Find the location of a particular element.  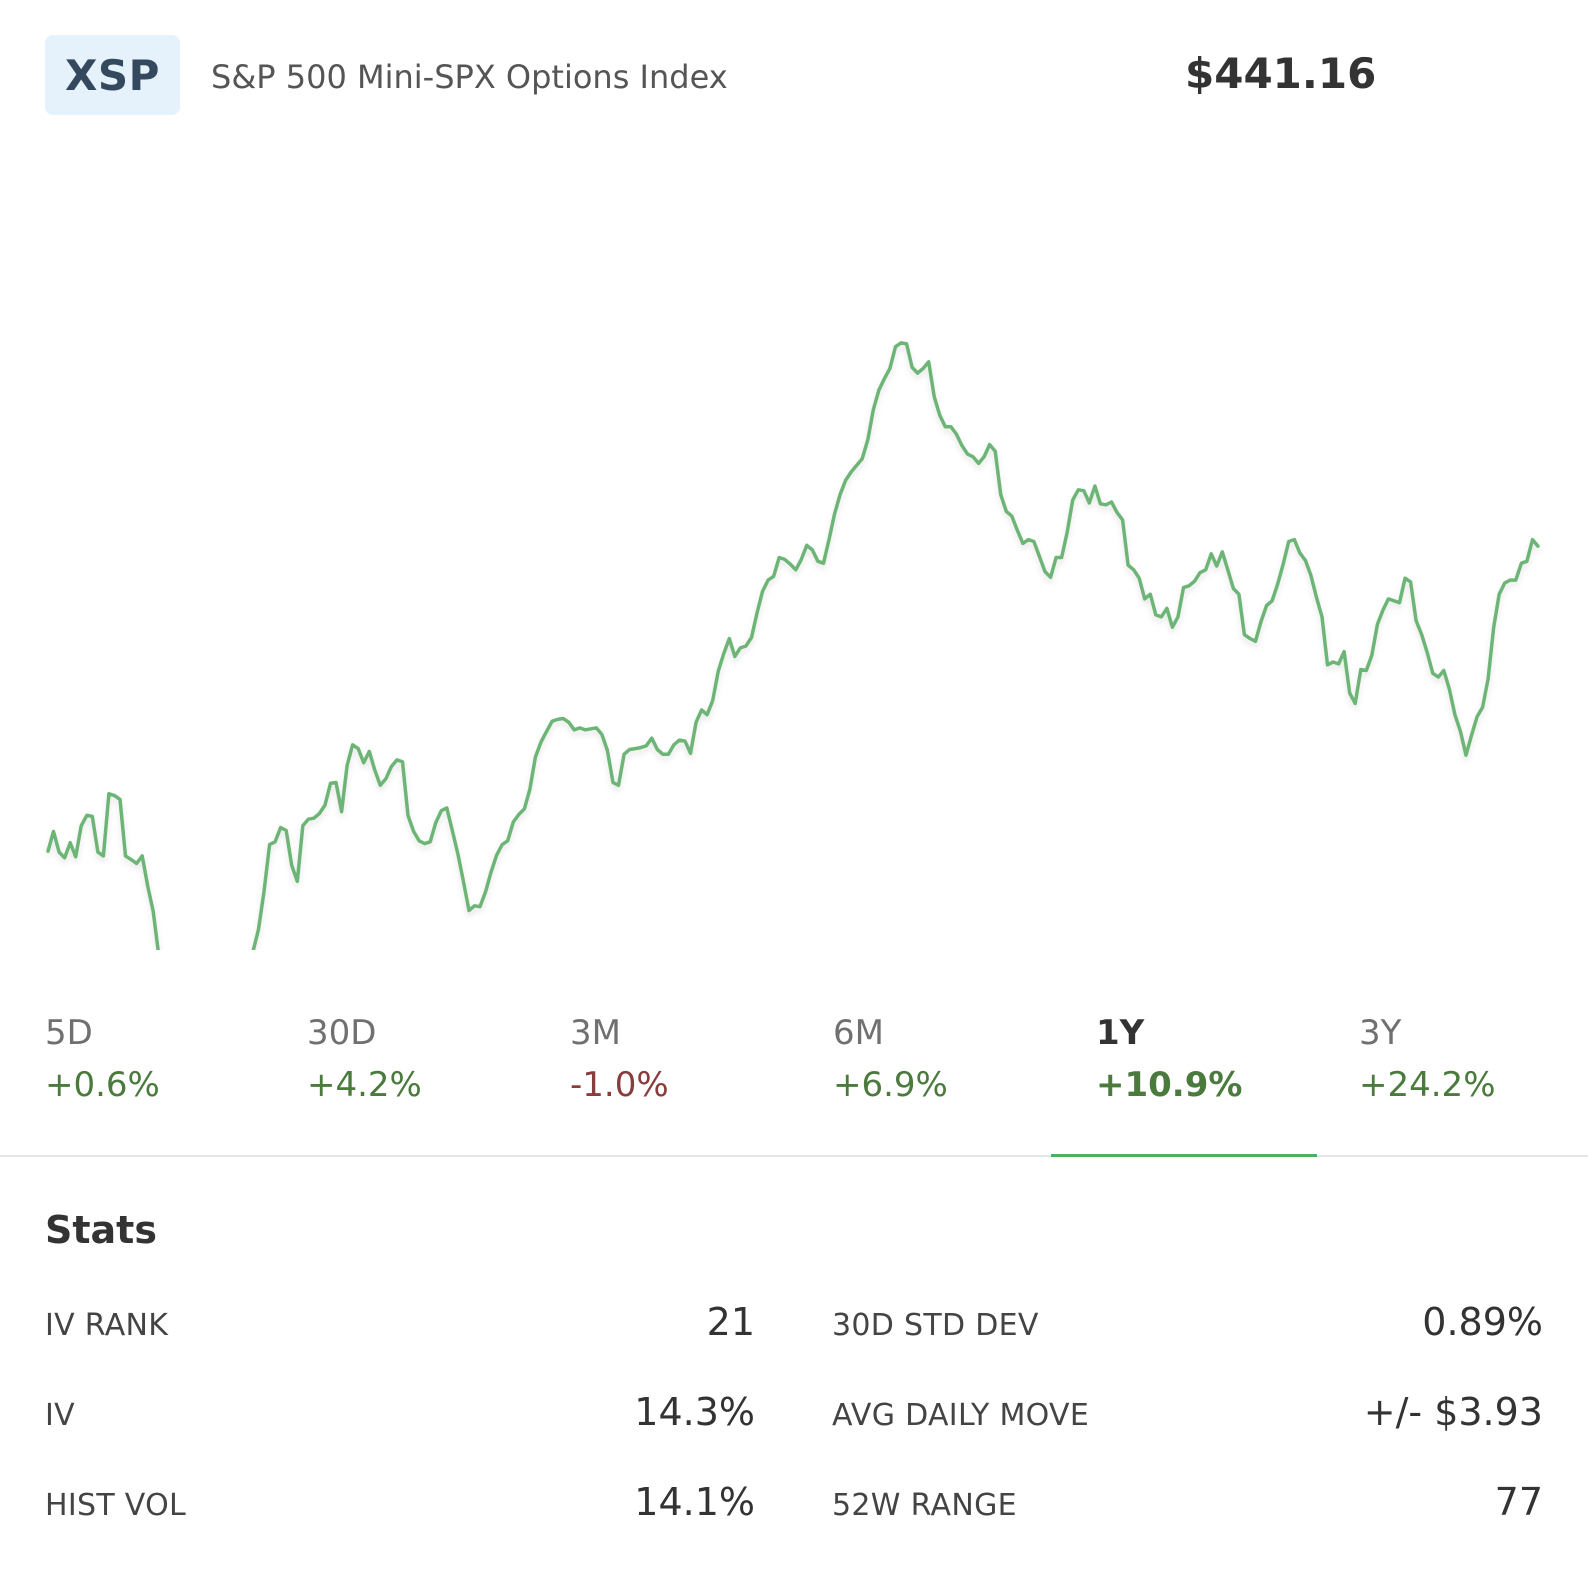

tab-label: 6M is located at coordinates (858, 1033).